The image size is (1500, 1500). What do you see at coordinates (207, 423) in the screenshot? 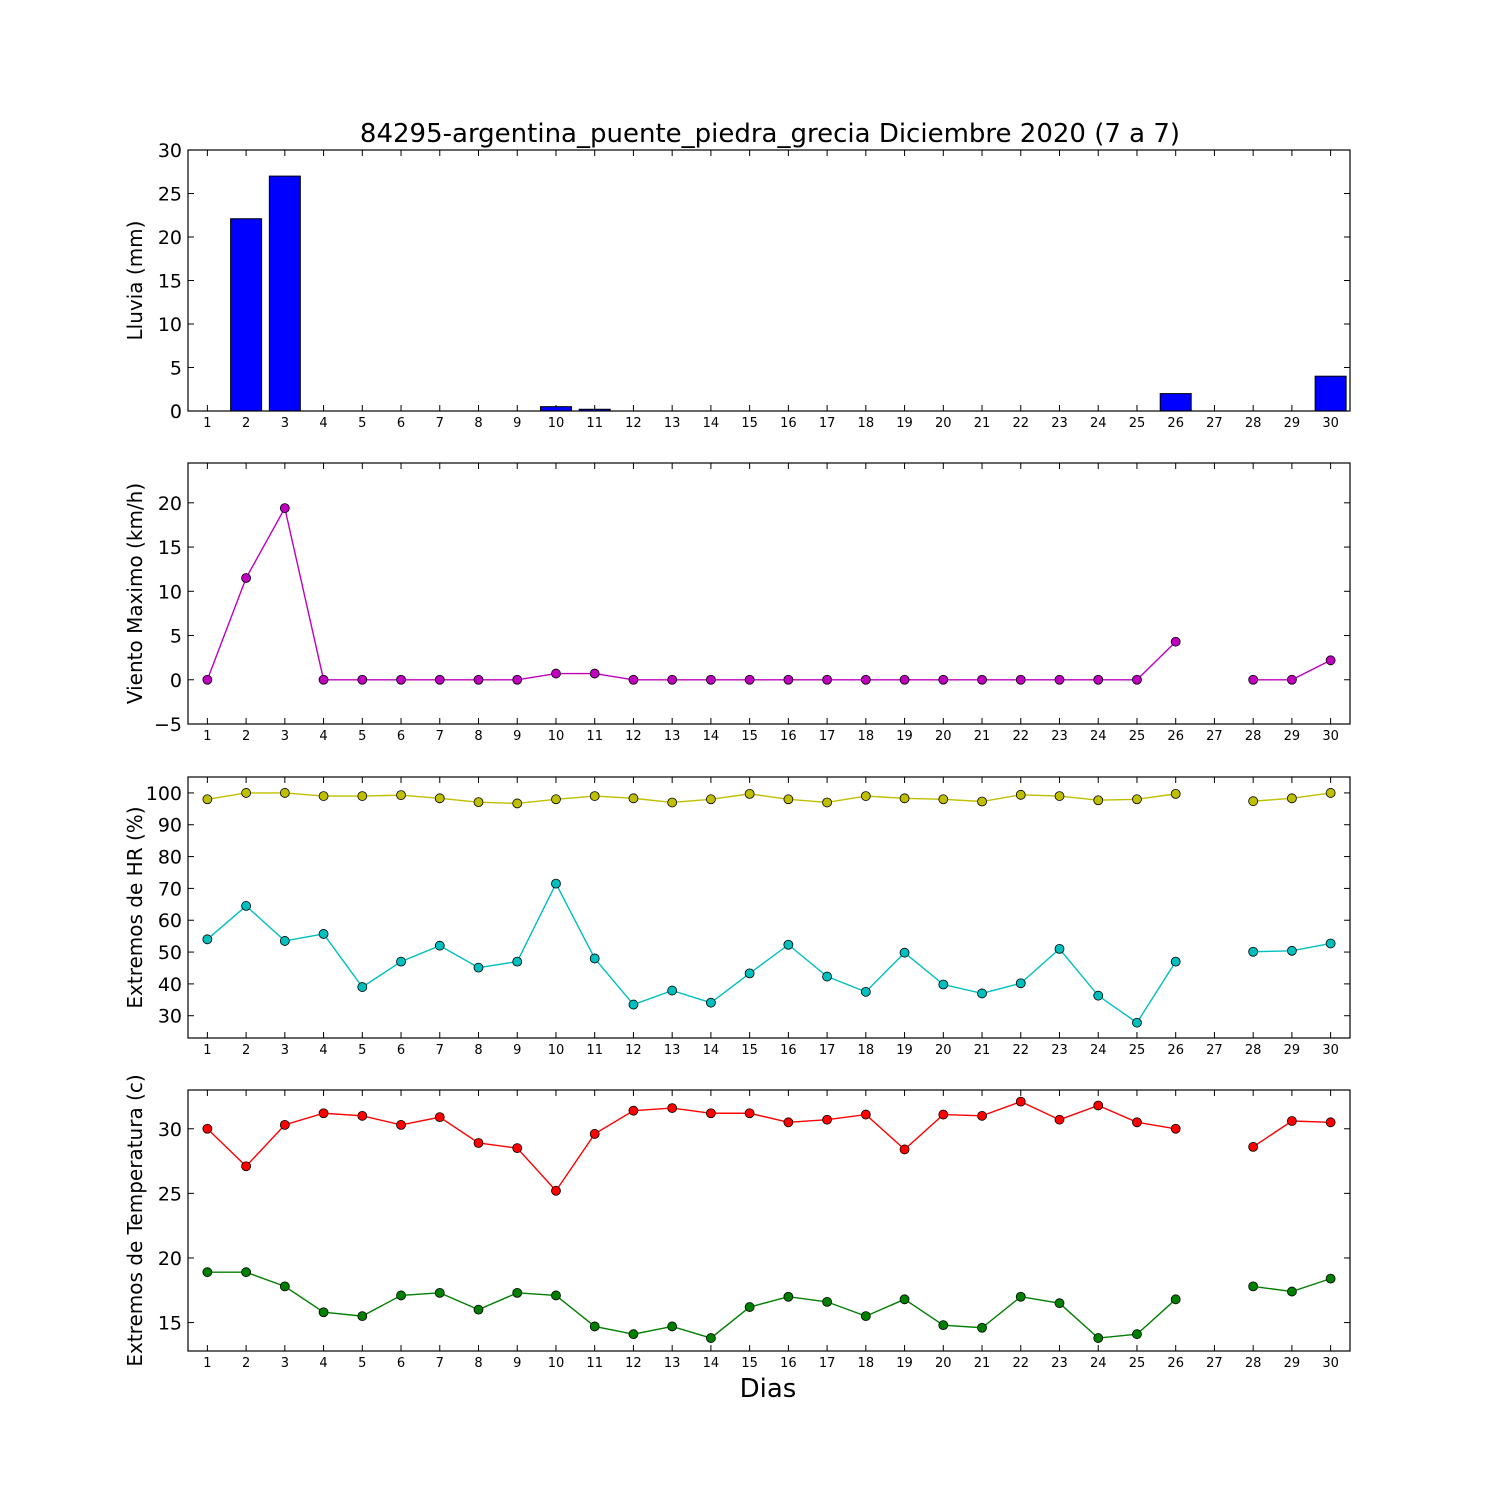
I see `rain-xtick-label: 1` at bounding box center [207, 423].